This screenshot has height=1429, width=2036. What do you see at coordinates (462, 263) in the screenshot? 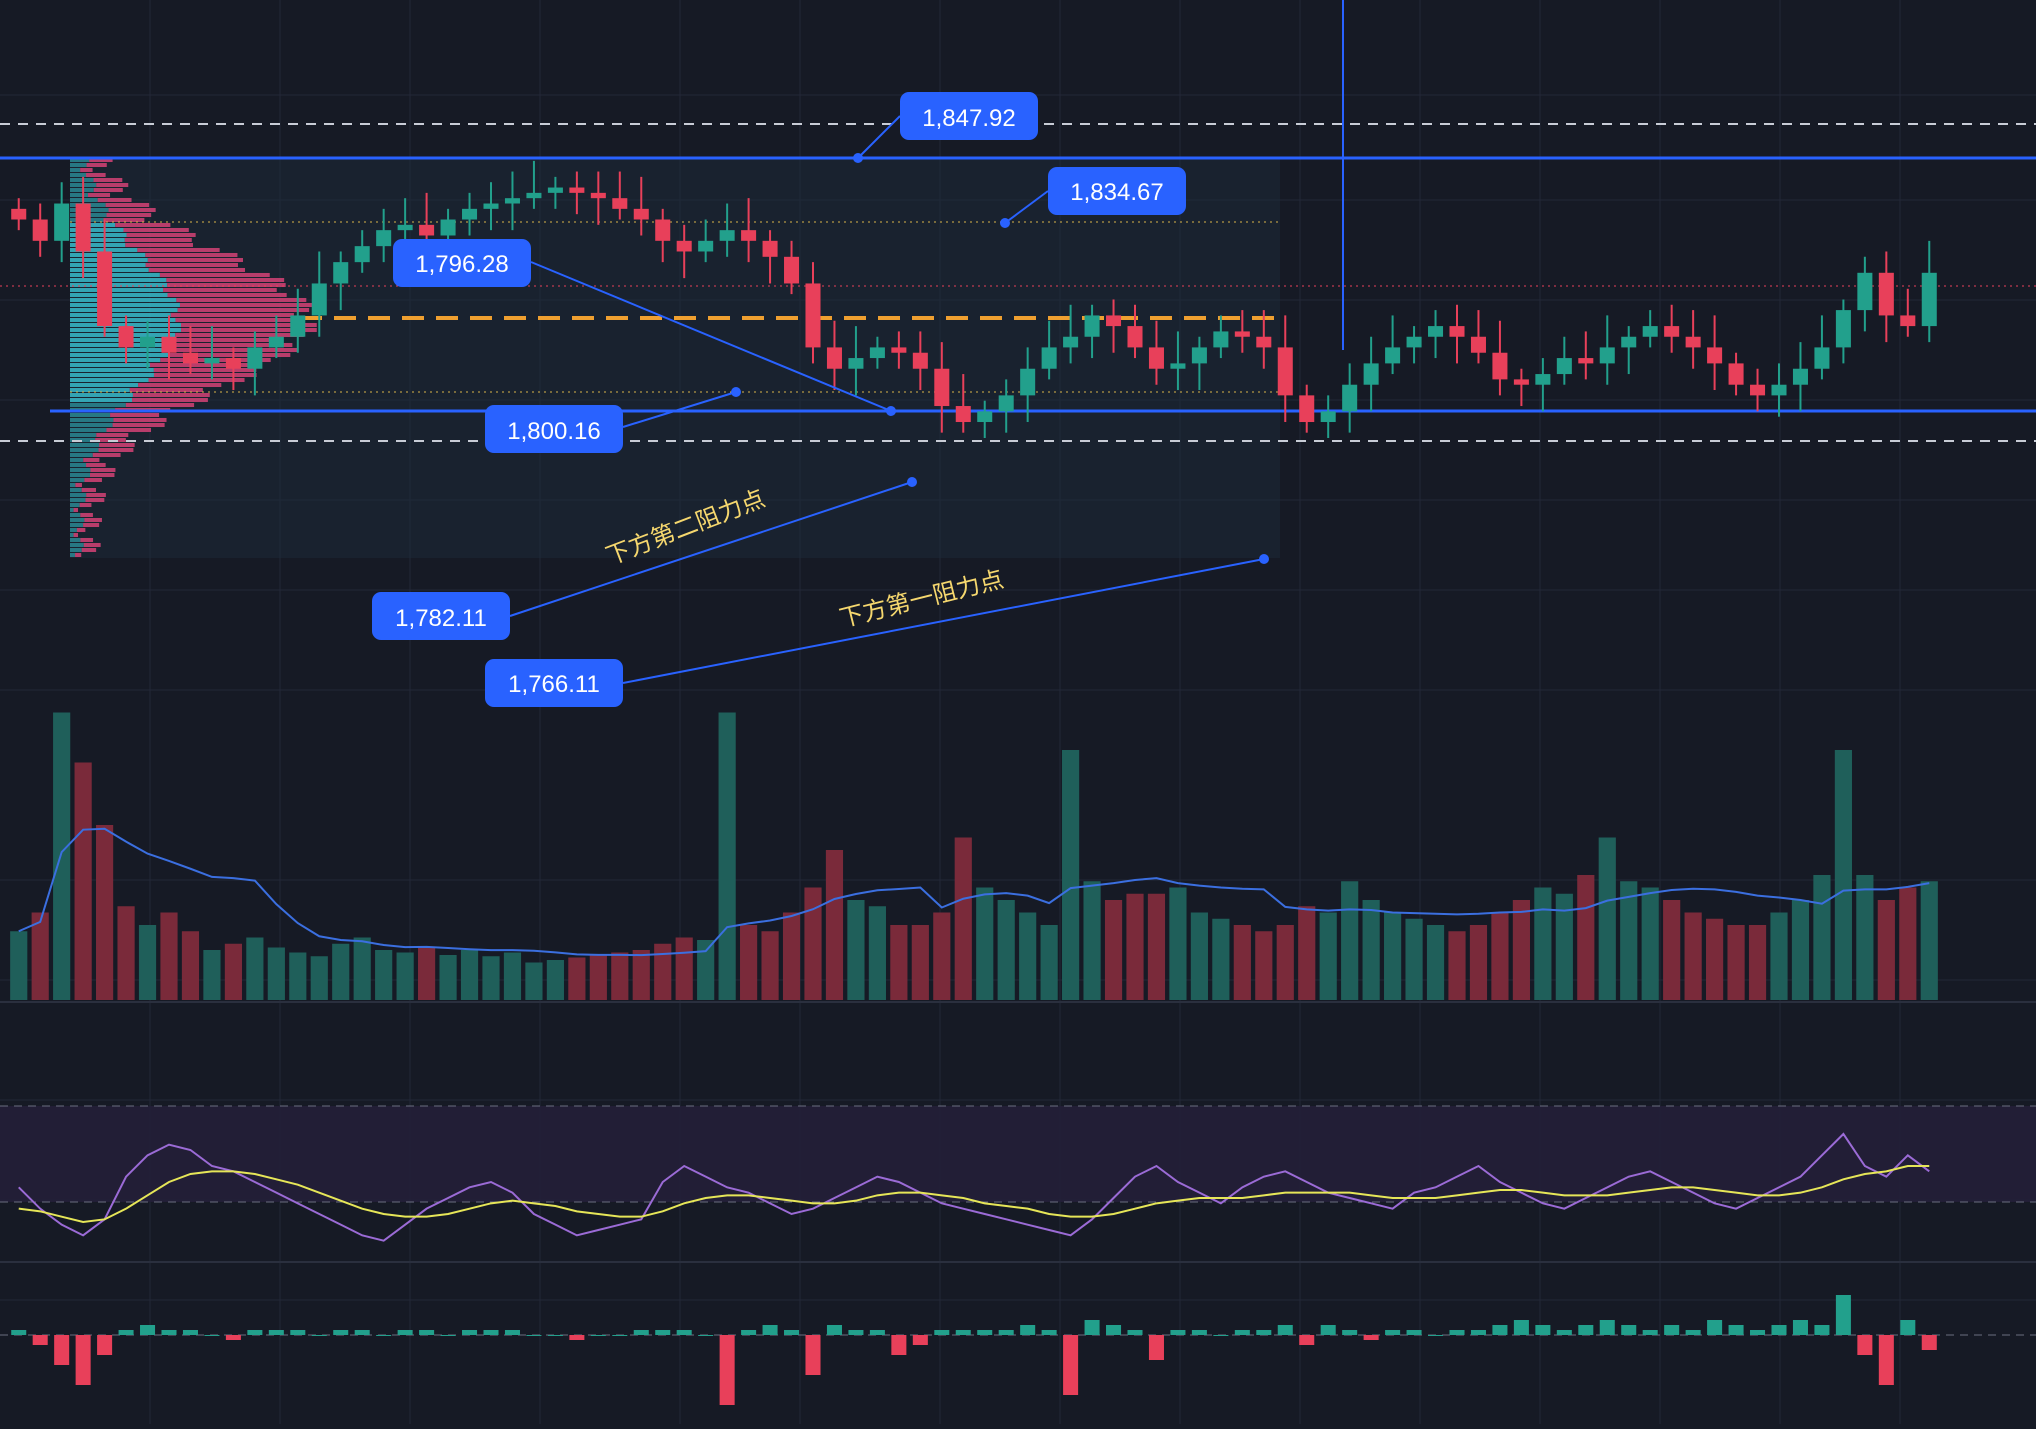
I see `label-poc-left: 1,796.28` at bounding box center [462, 263].